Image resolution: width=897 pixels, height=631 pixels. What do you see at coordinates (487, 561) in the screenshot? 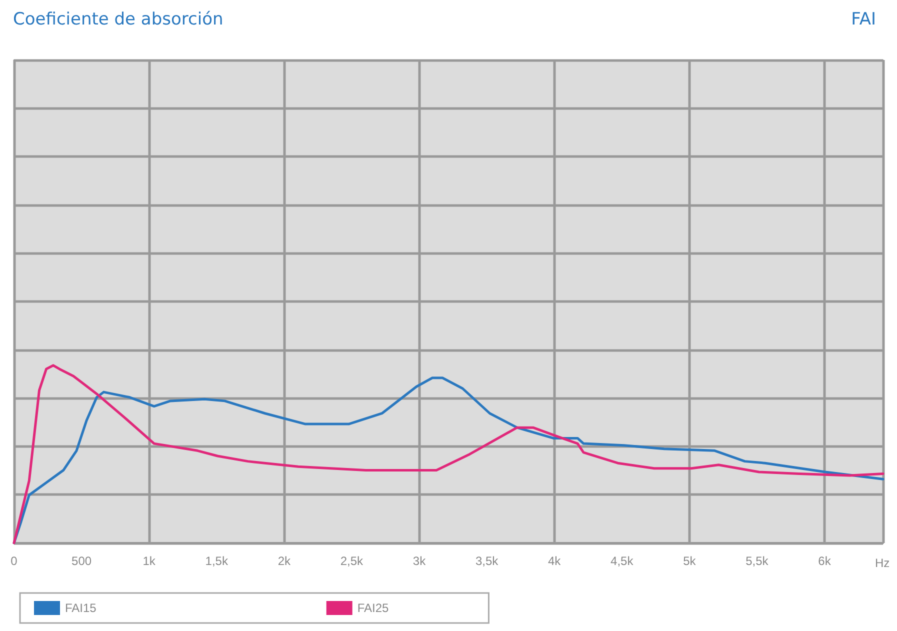
I see `x-tick-label: 3,5k` at bounding box center [487, 561].